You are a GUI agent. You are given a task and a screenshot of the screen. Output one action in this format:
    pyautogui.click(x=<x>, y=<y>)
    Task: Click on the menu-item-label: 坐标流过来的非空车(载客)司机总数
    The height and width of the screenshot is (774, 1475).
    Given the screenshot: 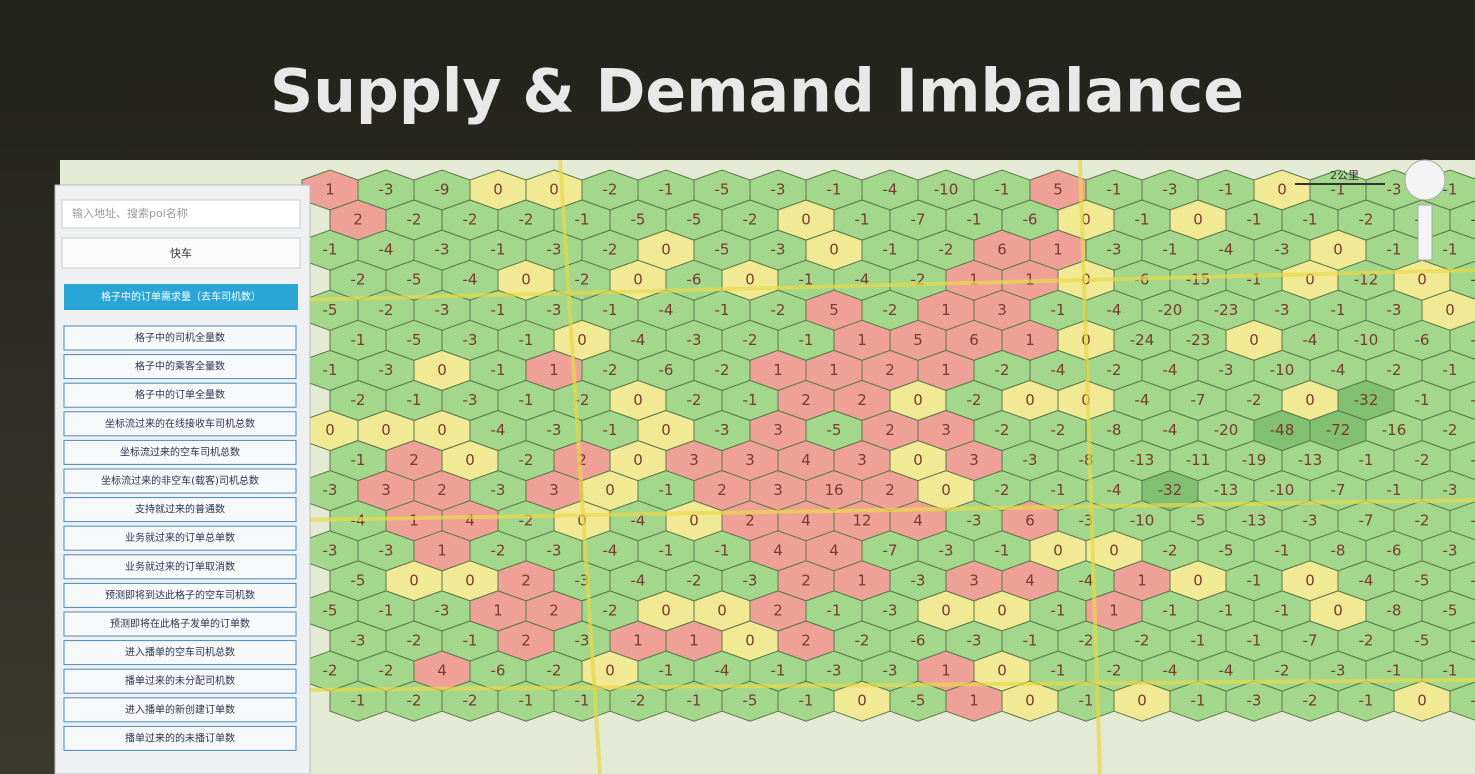 What is the action you would take?
    pyautogui.click(x=180, y=480)
    